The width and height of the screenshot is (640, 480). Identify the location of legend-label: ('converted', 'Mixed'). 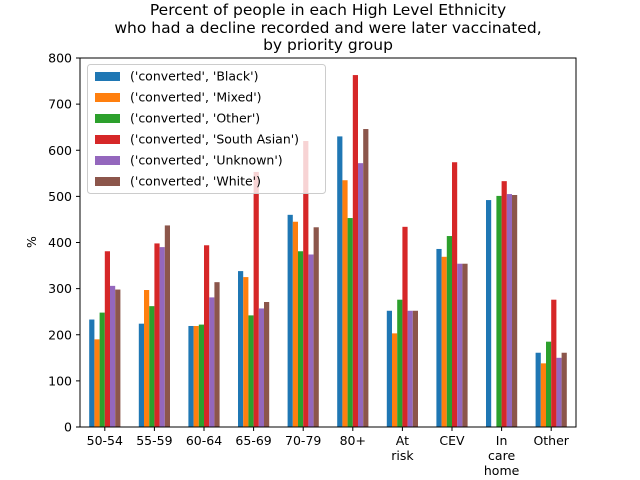
(196, 97).